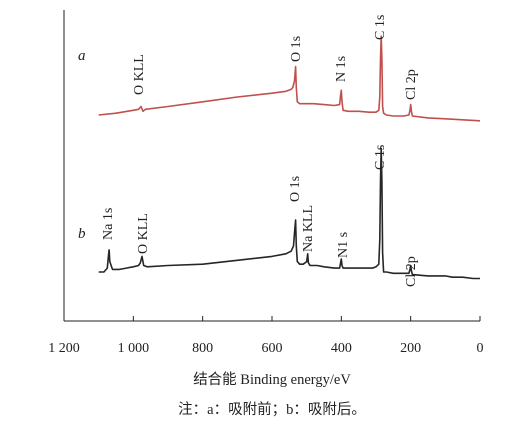 This screenshot has height=431, width=531. Describe the element at coordinates (380, 157) in the screenshot. I see `annotation-b-12: C 1s` at that location.